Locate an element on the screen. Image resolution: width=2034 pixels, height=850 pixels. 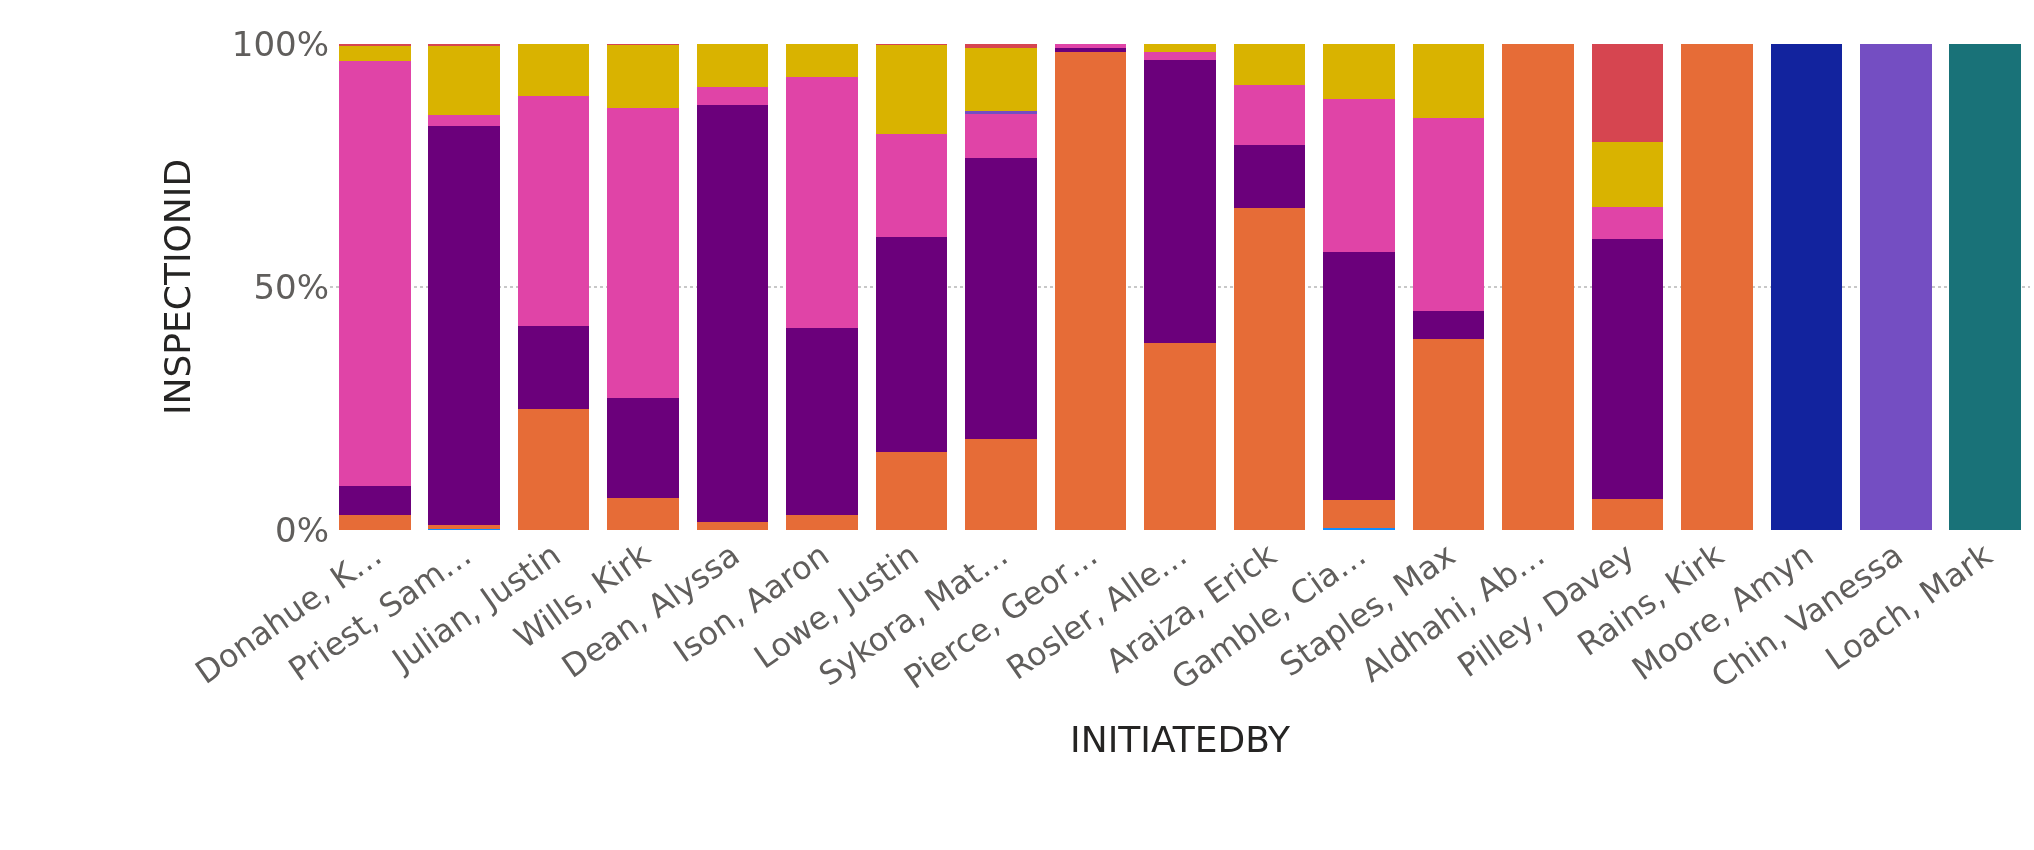
y-tick-label: 0% is located at coordinates (302, 529).